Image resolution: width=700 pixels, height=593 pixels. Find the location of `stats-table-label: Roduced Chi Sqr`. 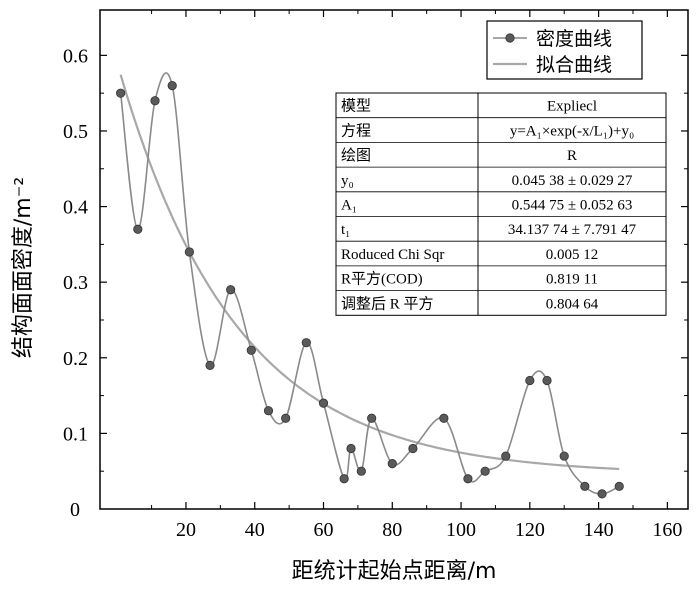

stats-table-label: Roduced Chi Sqr is located at coordinates (392, 255).